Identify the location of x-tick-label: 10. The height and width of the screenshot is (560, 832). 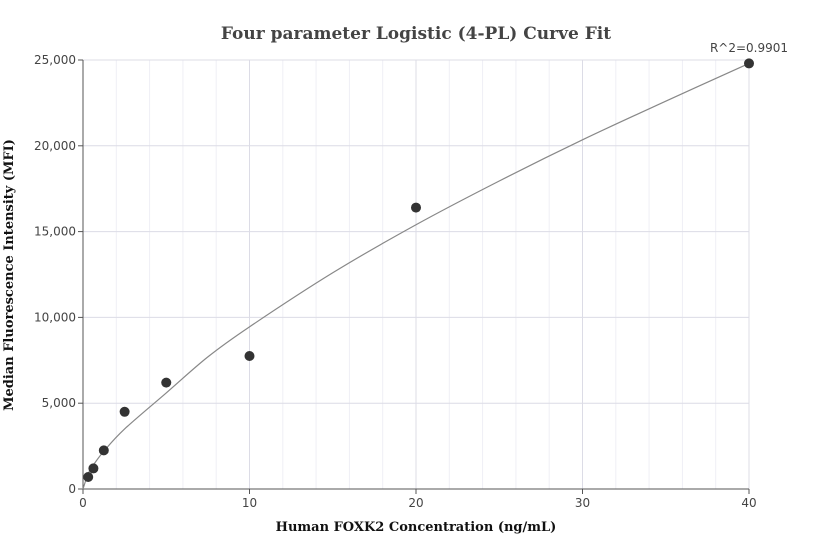
(249, 503).